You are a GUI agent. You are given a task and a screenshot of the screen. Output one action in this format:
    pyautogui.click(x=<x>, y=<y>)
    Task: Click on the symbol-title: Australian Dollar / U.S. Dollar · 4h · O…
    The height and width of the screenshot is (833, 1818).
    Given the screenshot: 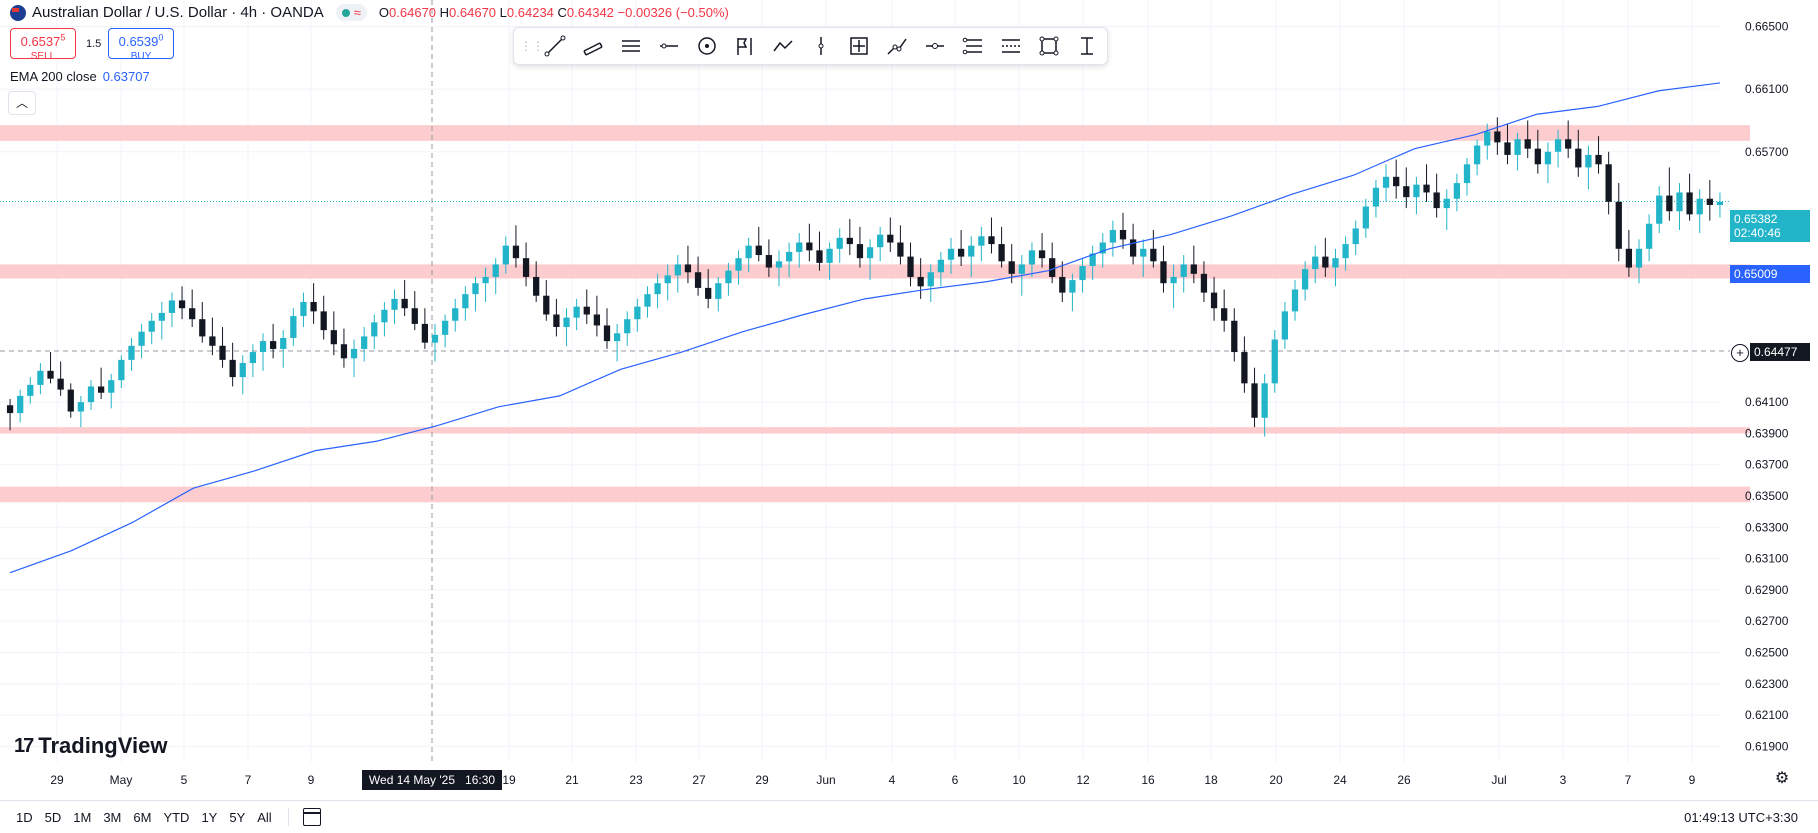 What is the action you would take?
    pyautogui.click(x=178, y=12)
    